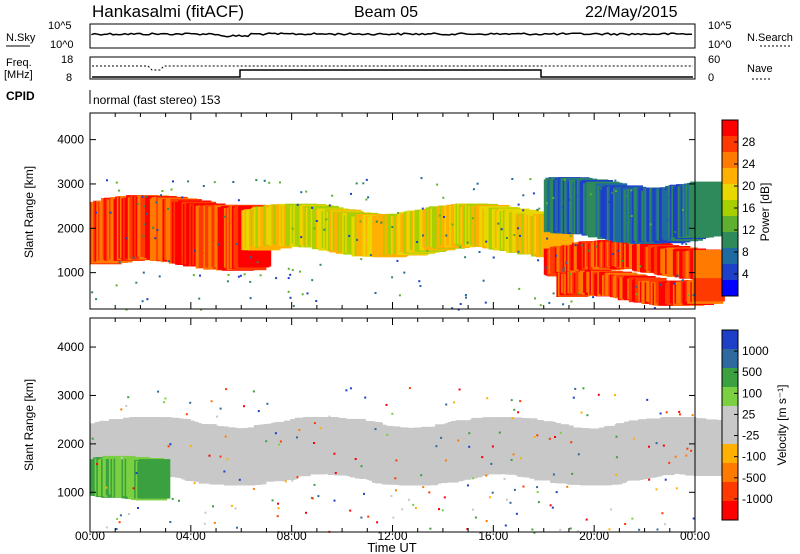 This screenshot has width=800, height=554. What do you see at coordinates (760, 69) in the screenshot?
I see `nave-label: Nave` at bounding box center [760, 69].